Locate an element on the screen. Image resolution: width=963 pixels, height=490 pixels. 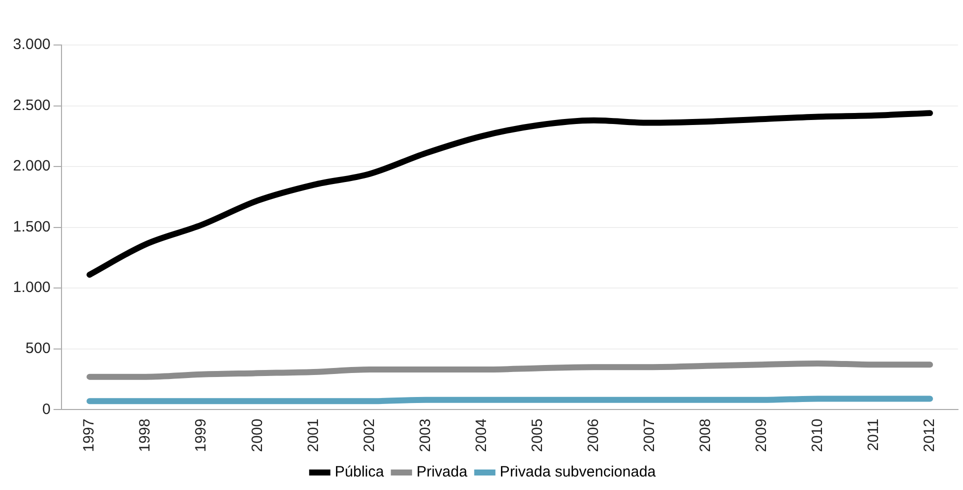
y-tick-label: 2.500 is located at coordinates (31, 105).